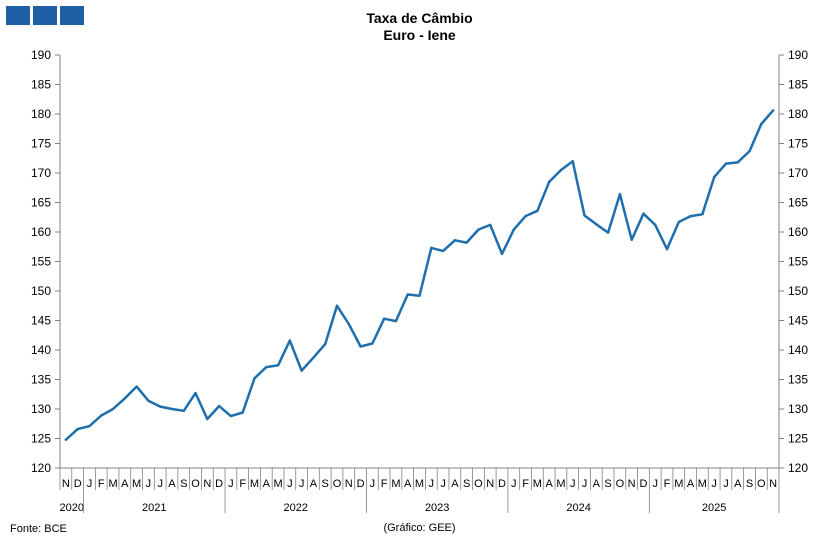  What do you see at coordinates (41, 350) in the screenshot?
I see `y-tick-label-left: 140` at bounding box center [41, 350].